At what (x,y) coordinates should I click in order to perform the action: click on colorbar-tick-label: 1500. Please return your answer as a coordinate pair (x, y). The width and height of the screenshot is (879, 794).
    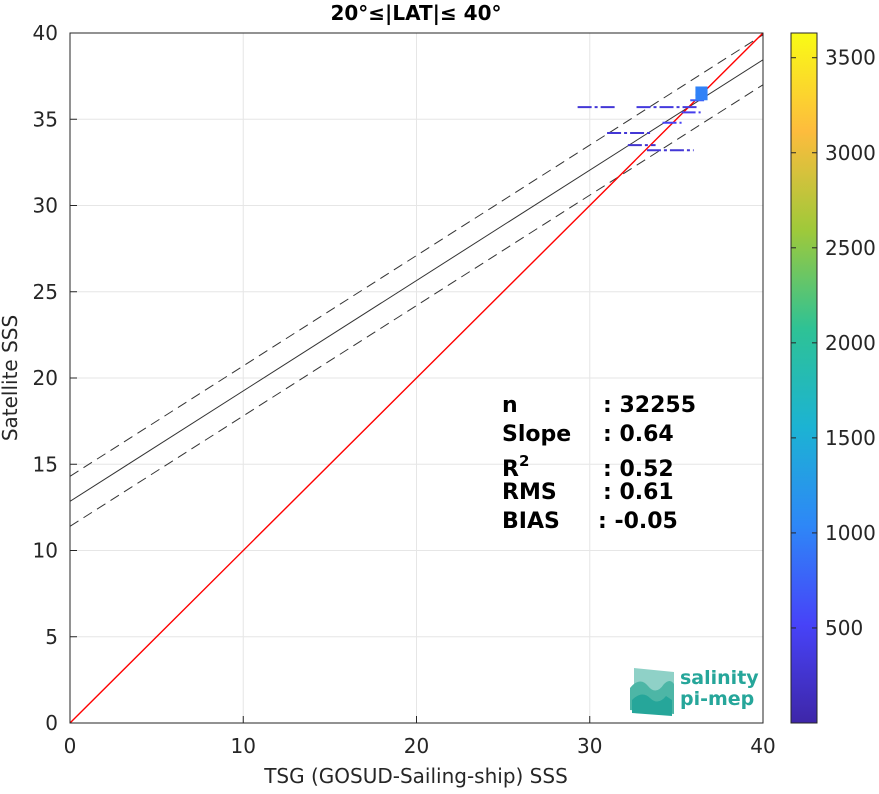
    Looking at the image, I should click on (850, 438).